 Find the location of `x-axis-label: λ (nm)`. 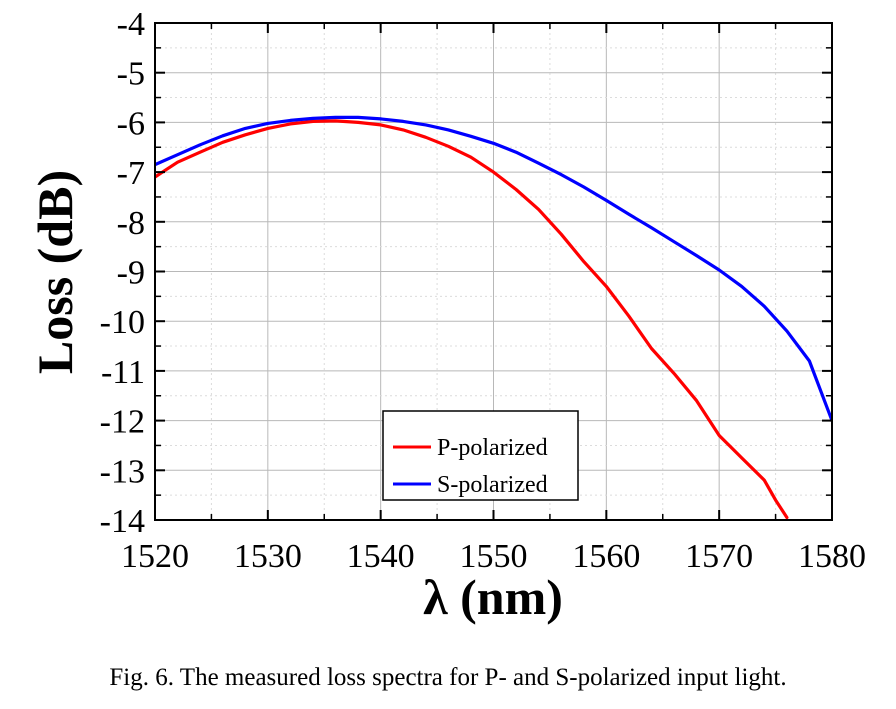

x-axis-label: λ (nm) is located at coordinates (493, 597).